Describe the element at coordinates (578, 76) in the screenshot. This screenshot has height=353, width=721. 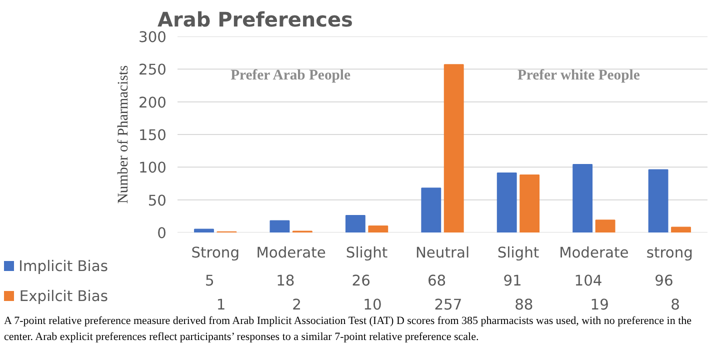
I see `annotation: Prefer white People` at that location.